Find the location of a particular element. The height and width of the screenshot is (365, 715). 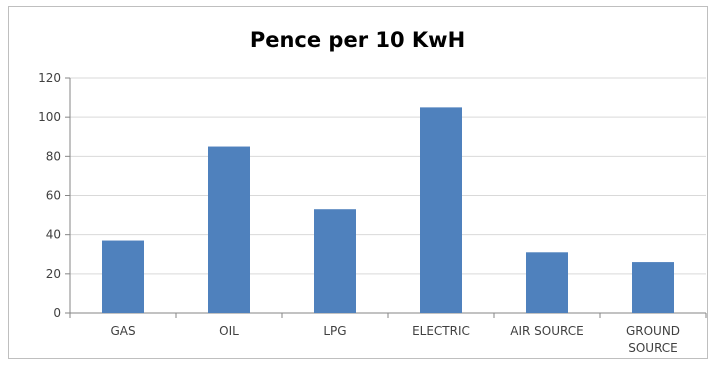

bar-air-source is located at coordinates (547, 282).